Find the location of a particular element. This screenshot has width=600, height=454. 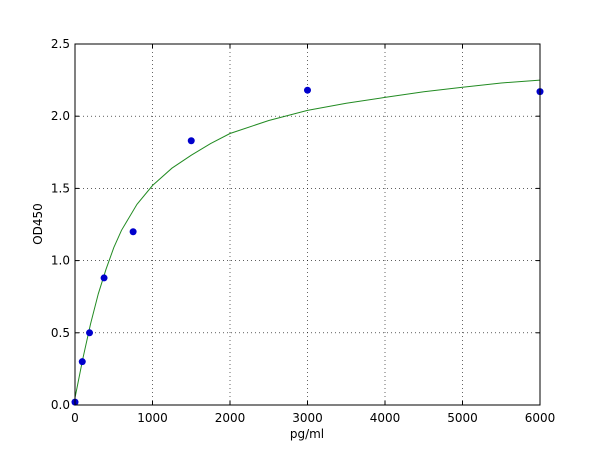

x-tick-label: 4000 is located at coordinates (385, 418).